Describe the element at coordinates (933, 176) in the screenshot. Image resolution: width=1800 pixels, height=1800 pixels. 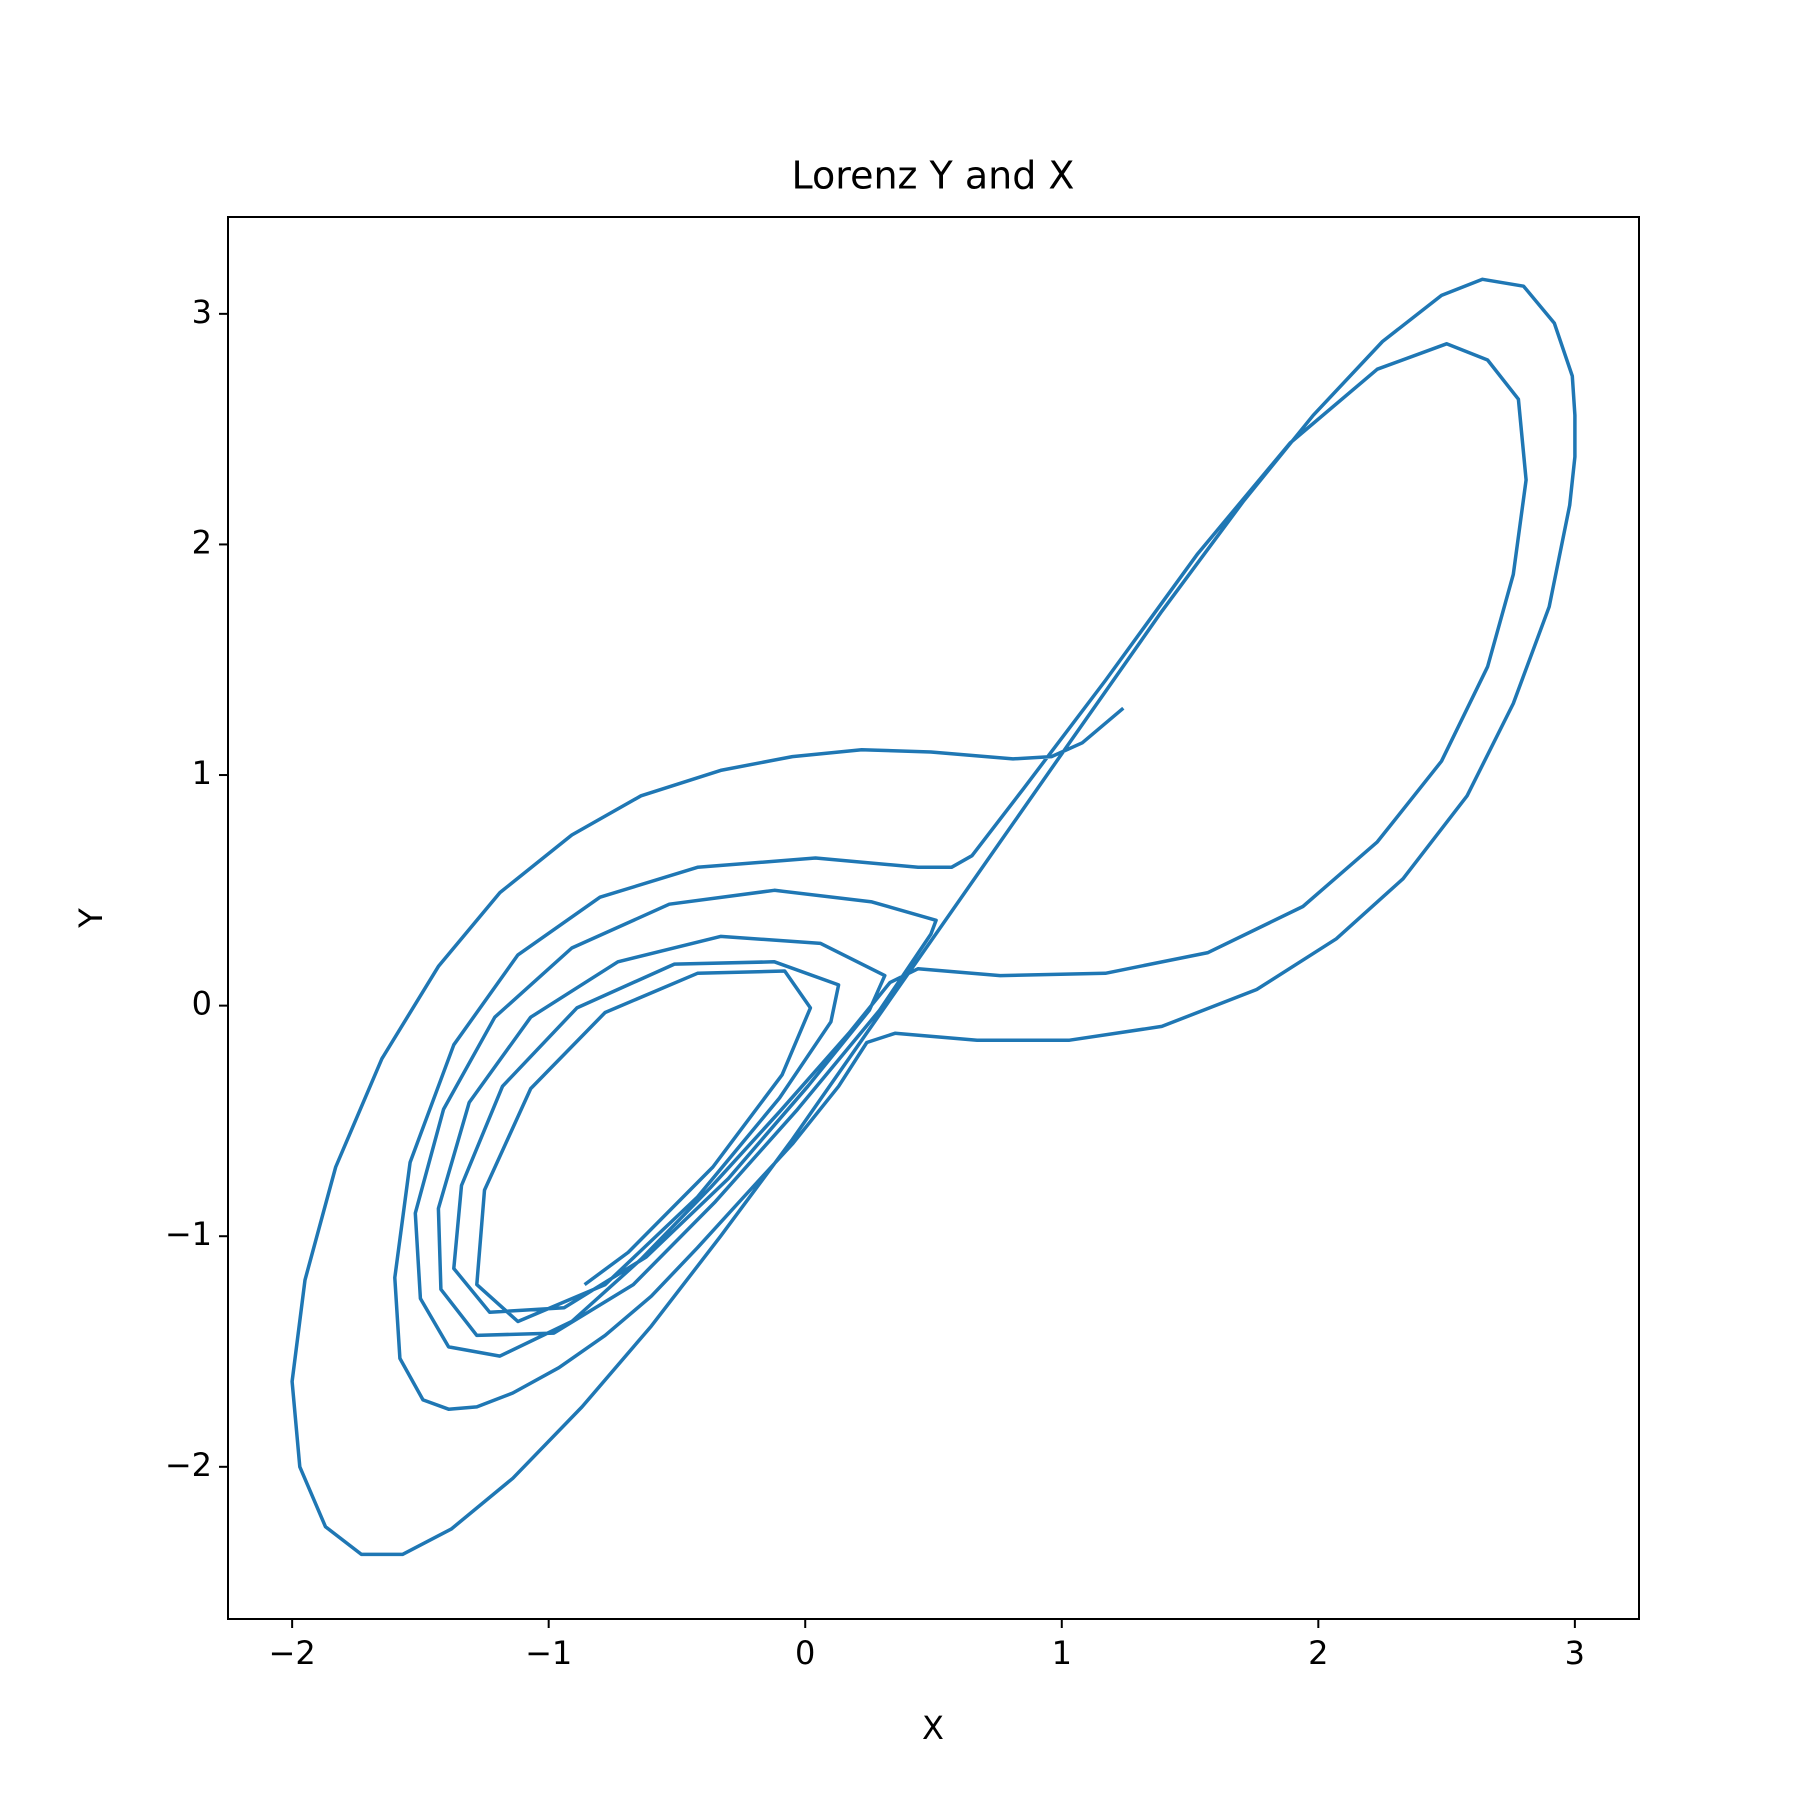
I see `chart-title: Lorenz Y and X` at that location.